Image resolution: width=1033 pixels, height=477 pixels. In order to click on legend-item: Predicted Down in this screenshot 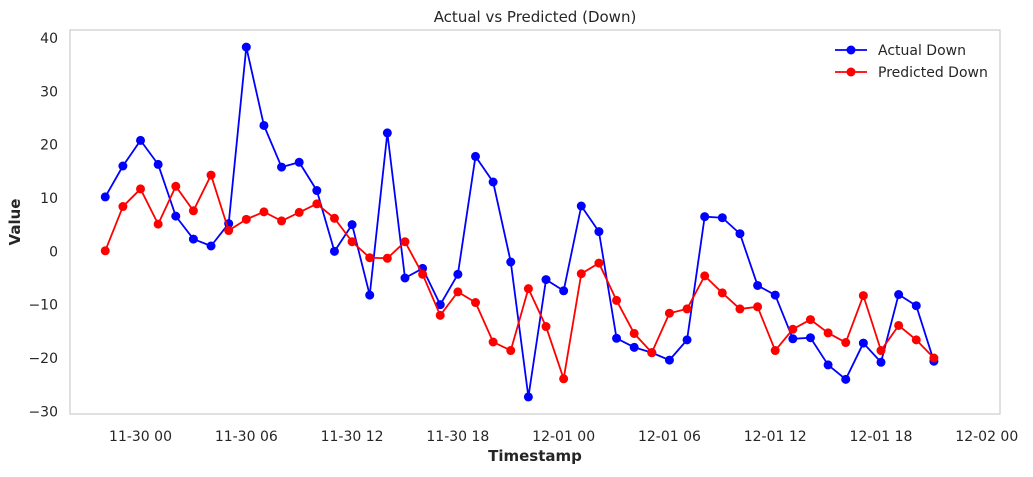, I will do `click(911, 73)`.